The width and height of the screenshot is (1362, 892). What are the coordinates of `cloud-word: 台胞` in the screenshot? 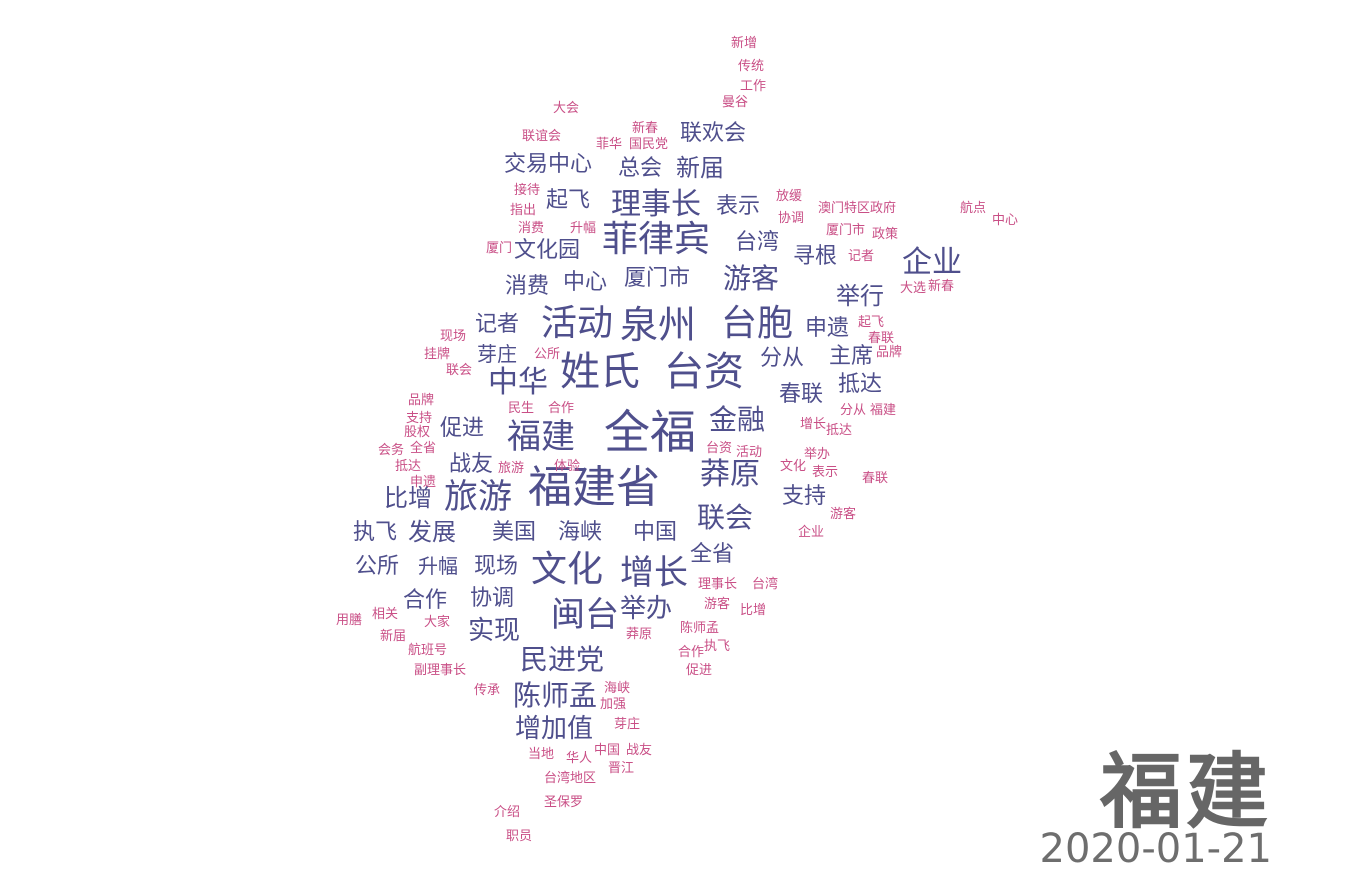 It's located at (757, 323).